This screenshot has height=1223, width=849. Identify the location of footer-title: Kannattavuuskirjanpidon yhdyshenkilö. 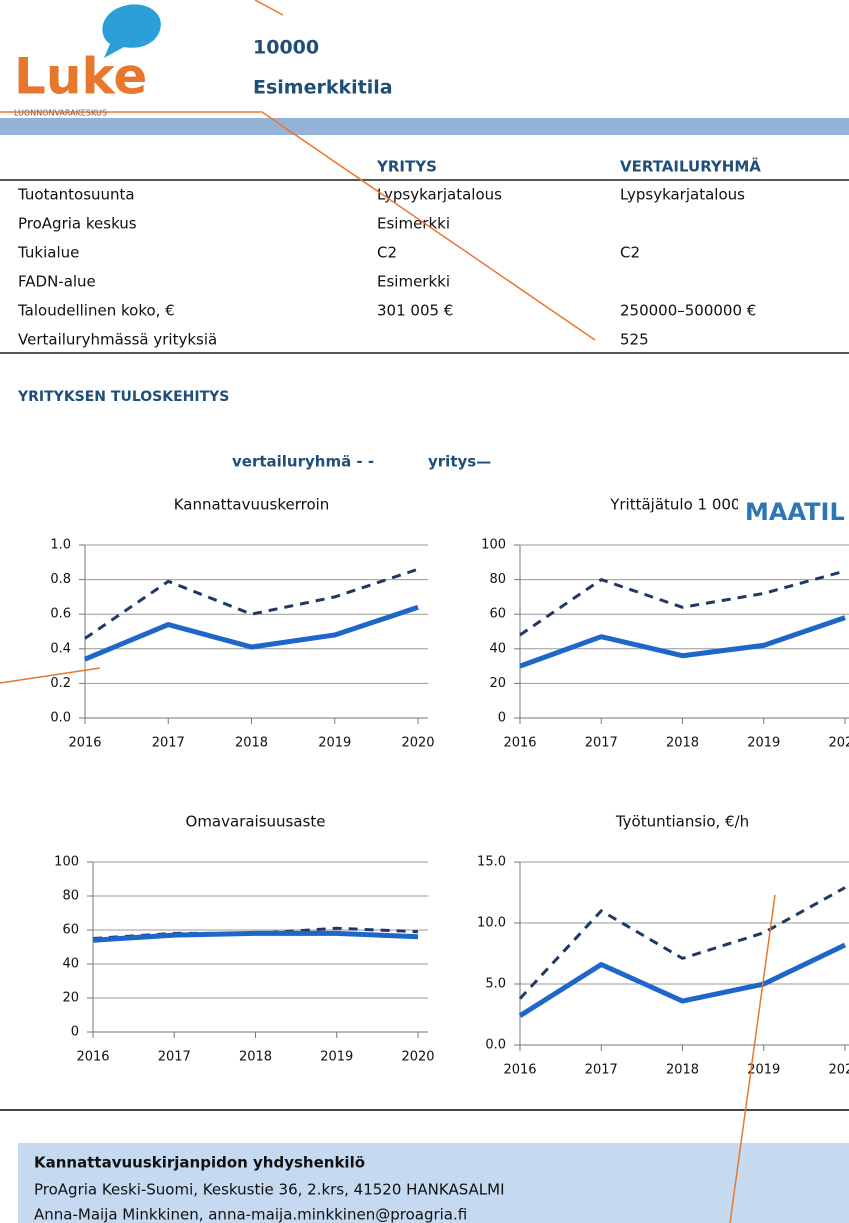
(199, 1163).